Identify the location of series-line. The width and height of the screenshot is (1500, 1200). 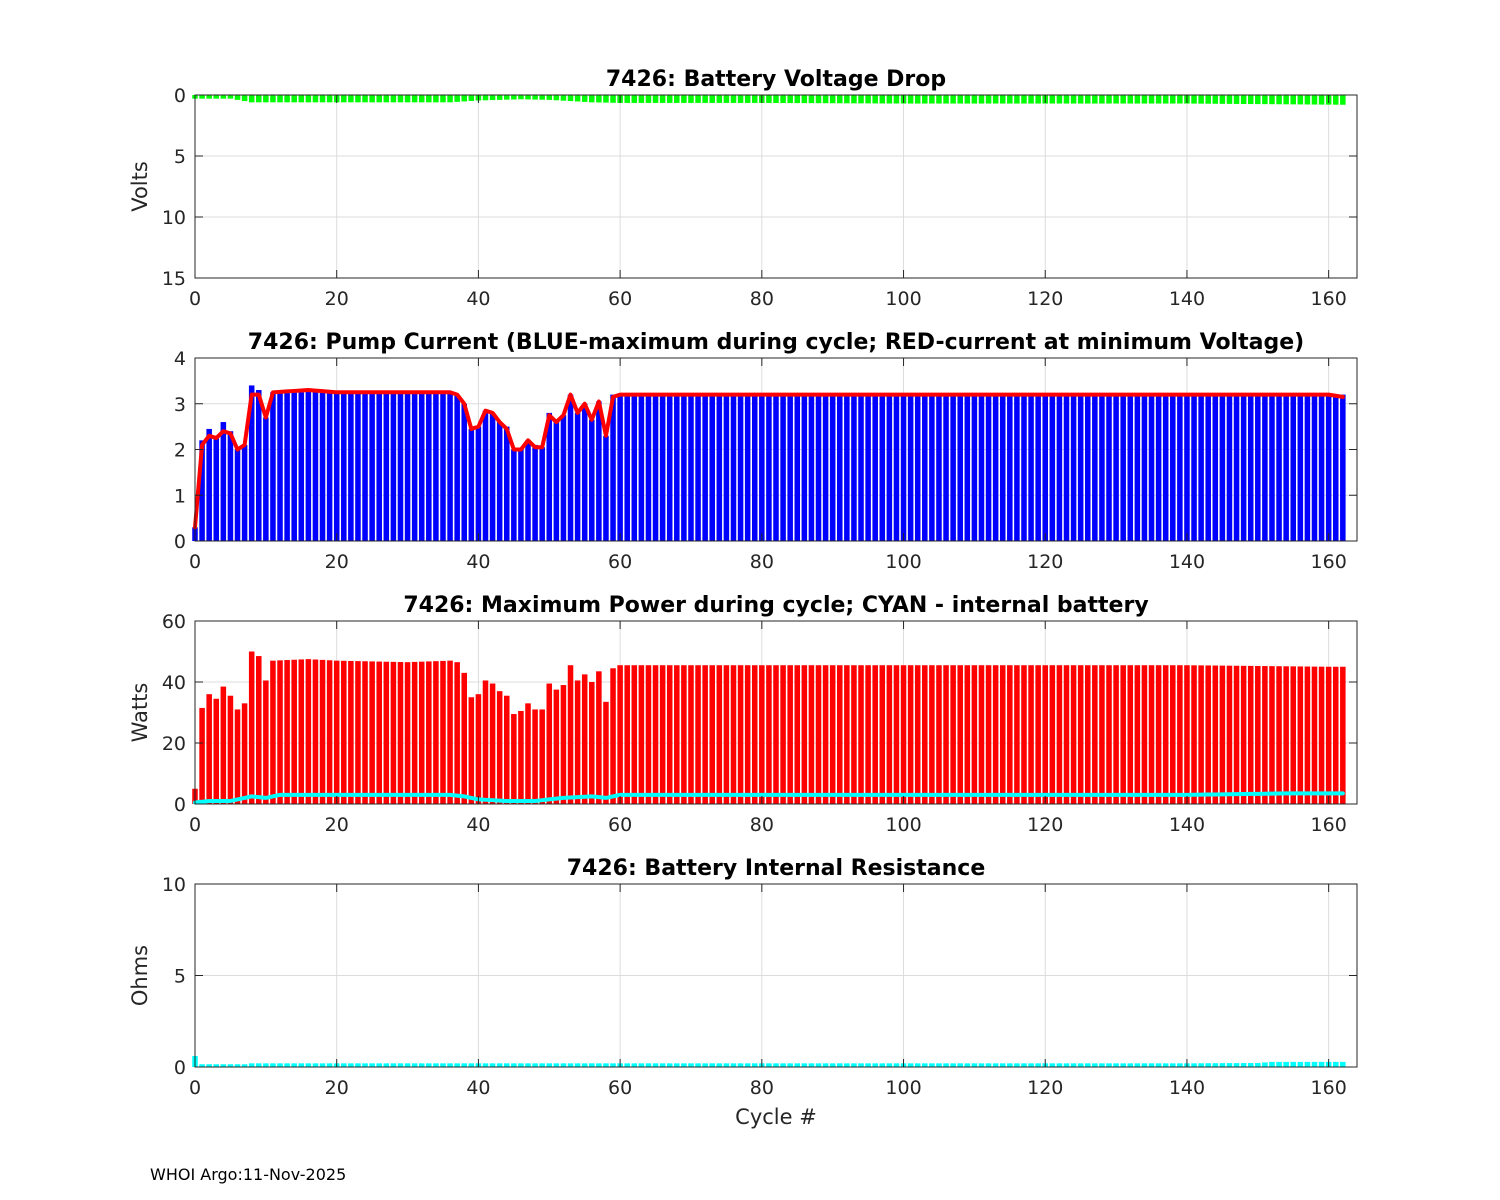
(769, 798).